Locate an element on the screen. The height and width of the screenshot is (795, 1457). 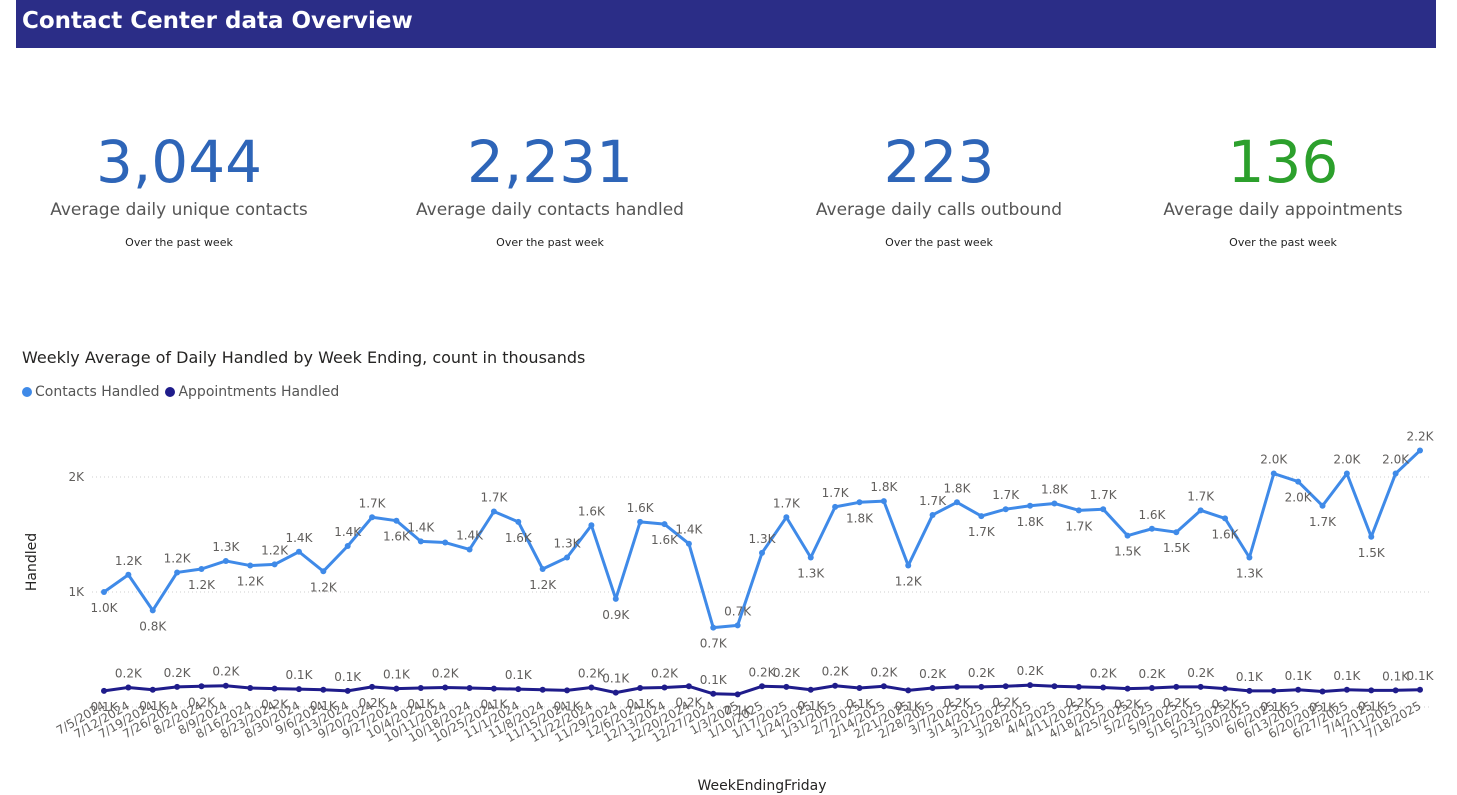
legend-item-appointments-handled: Appointments Handled is located at coordinates (252, 392).